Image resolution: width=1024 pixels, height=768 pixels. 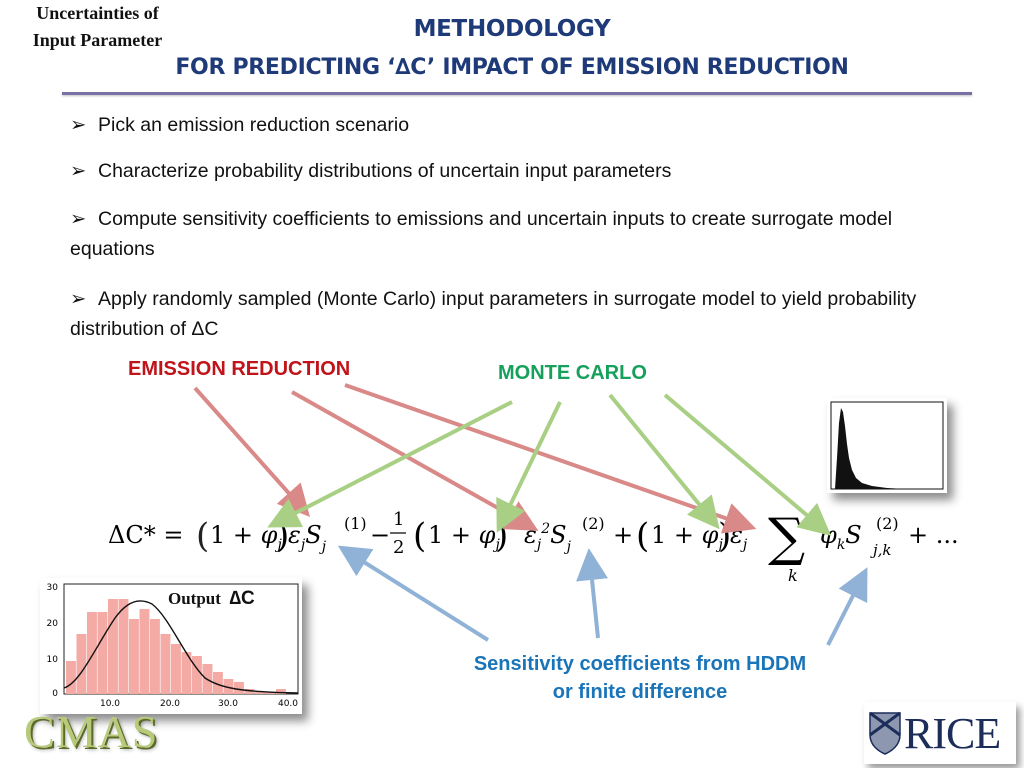 What do you see at coordinates (739, 537) in the screenshot?
I see `equation-term-3b: εj` at bounding box center [739, 537].